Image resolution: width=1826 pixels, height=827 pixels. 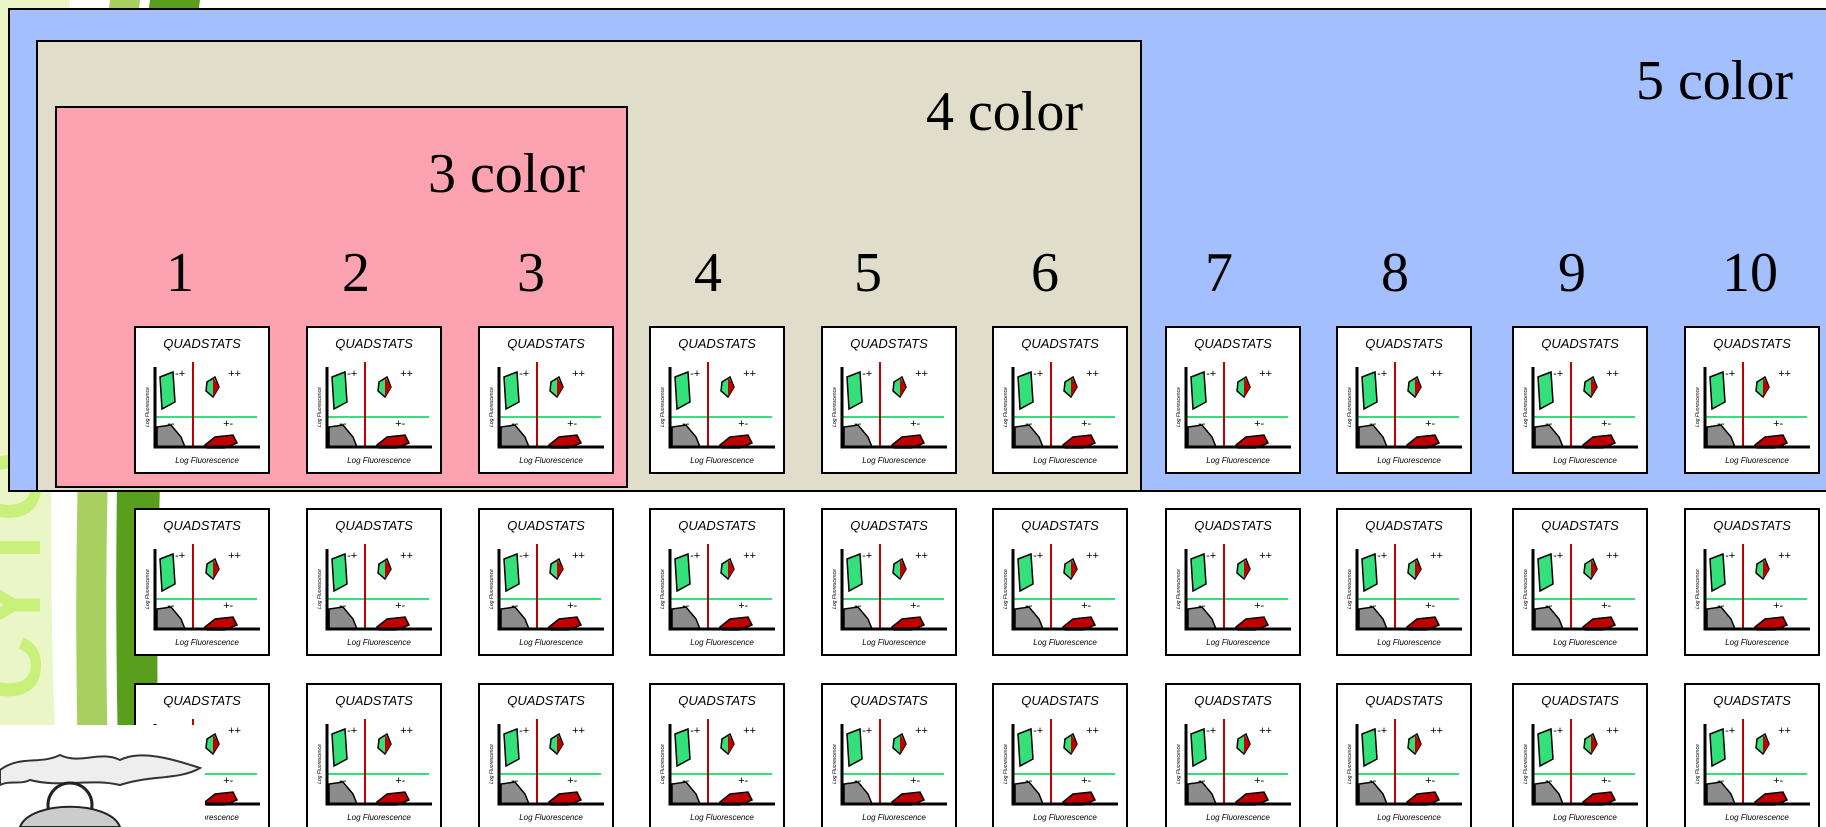 What do you see at coordinates (102, 776) in the screenshot?
I see `cartoon` at bounding box center [102, 776].